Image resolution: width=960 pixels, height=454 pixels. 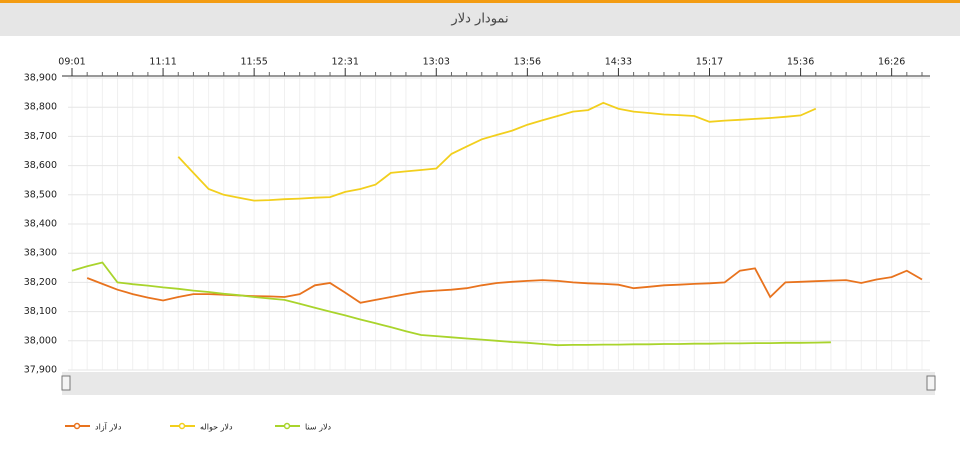 I want to click on y-tick-label: 37,900, so click(x=40, y=370).